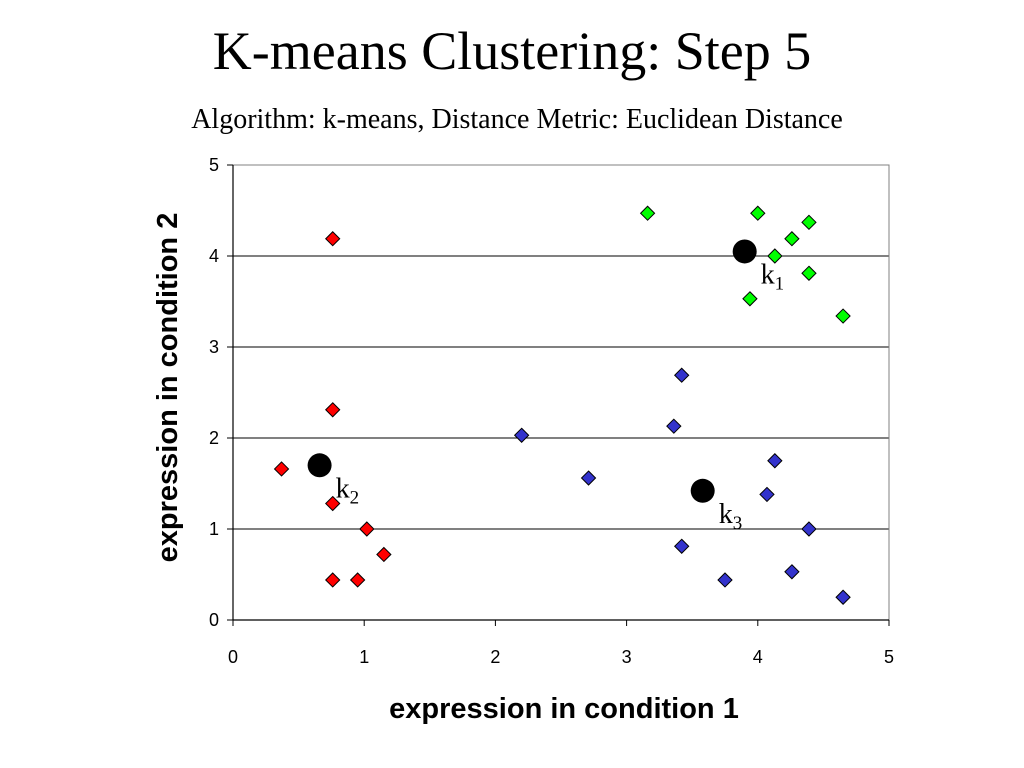  I want to click on y-tick-label: 3, so click(214, 347).